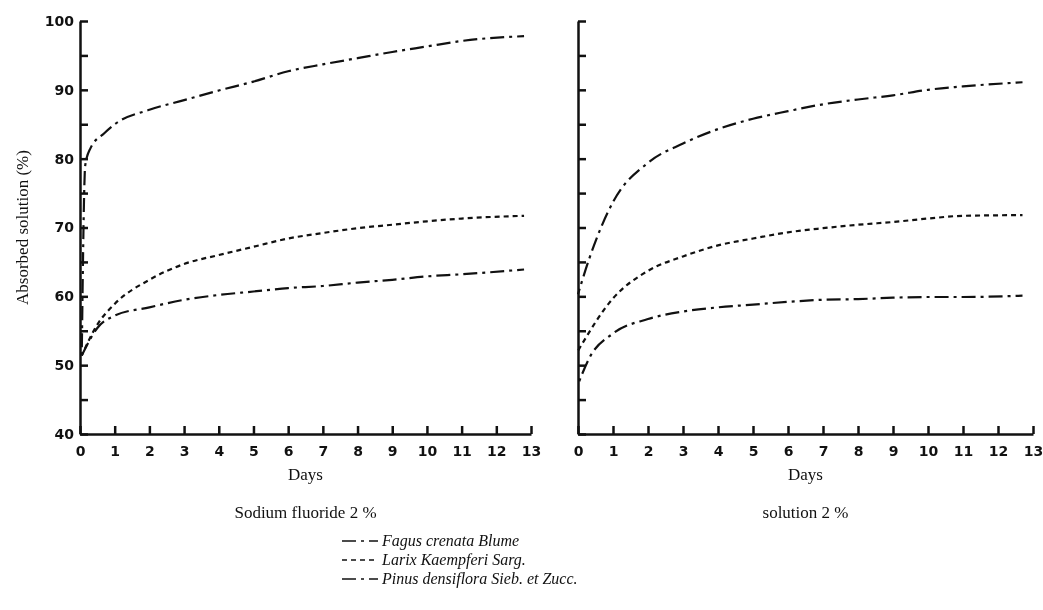  What do you see at coordinates (59, 20) in the screenshot?
I see `y-tick-label: 100` at bounding box center [59, 20].